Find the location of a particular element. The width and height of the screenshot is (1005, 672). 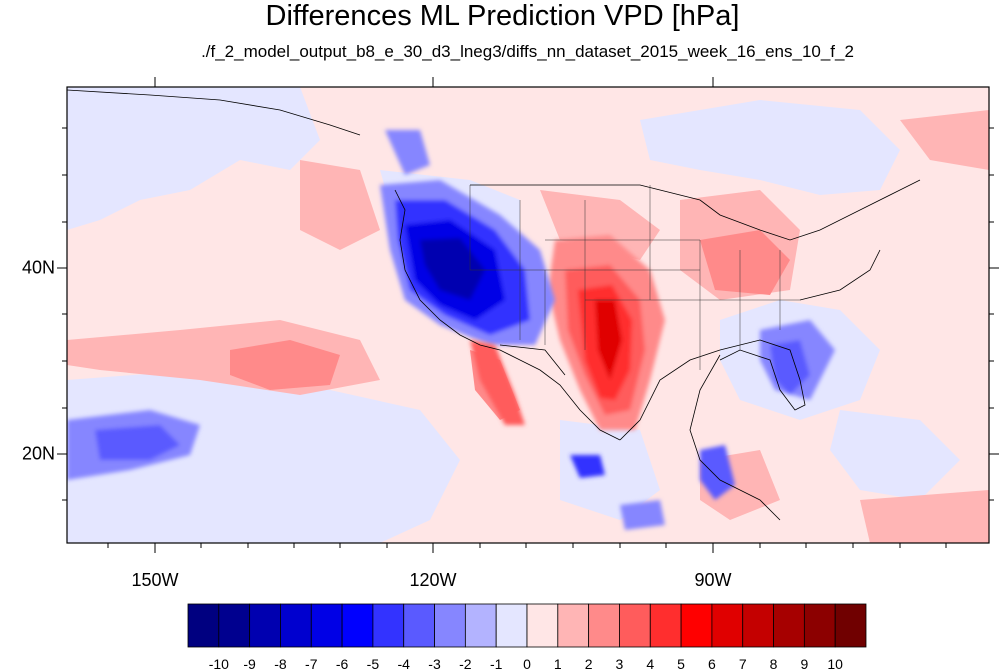

colorbar-tick-label: 5 is located at coordinates (681, 664).